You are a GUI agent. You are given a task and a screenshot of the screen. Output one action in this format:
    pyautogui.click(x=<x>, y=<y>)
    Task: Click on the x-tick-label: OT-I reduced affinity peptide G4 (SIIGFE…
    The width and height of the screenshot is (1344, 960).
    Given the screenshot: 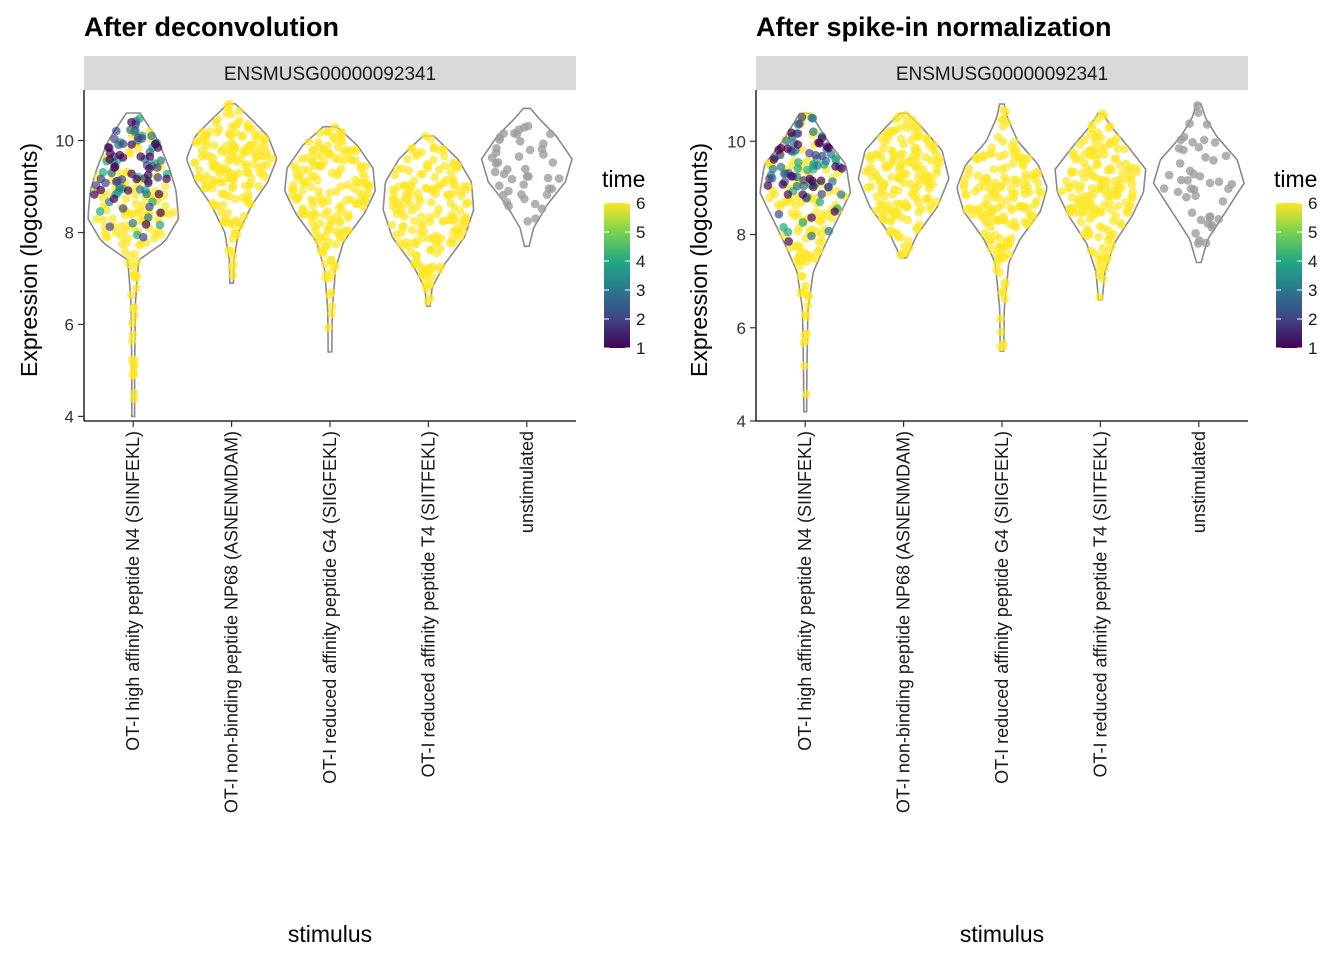 What is the action you would take?
    pyautogui.click(x=1002, y=607)
    